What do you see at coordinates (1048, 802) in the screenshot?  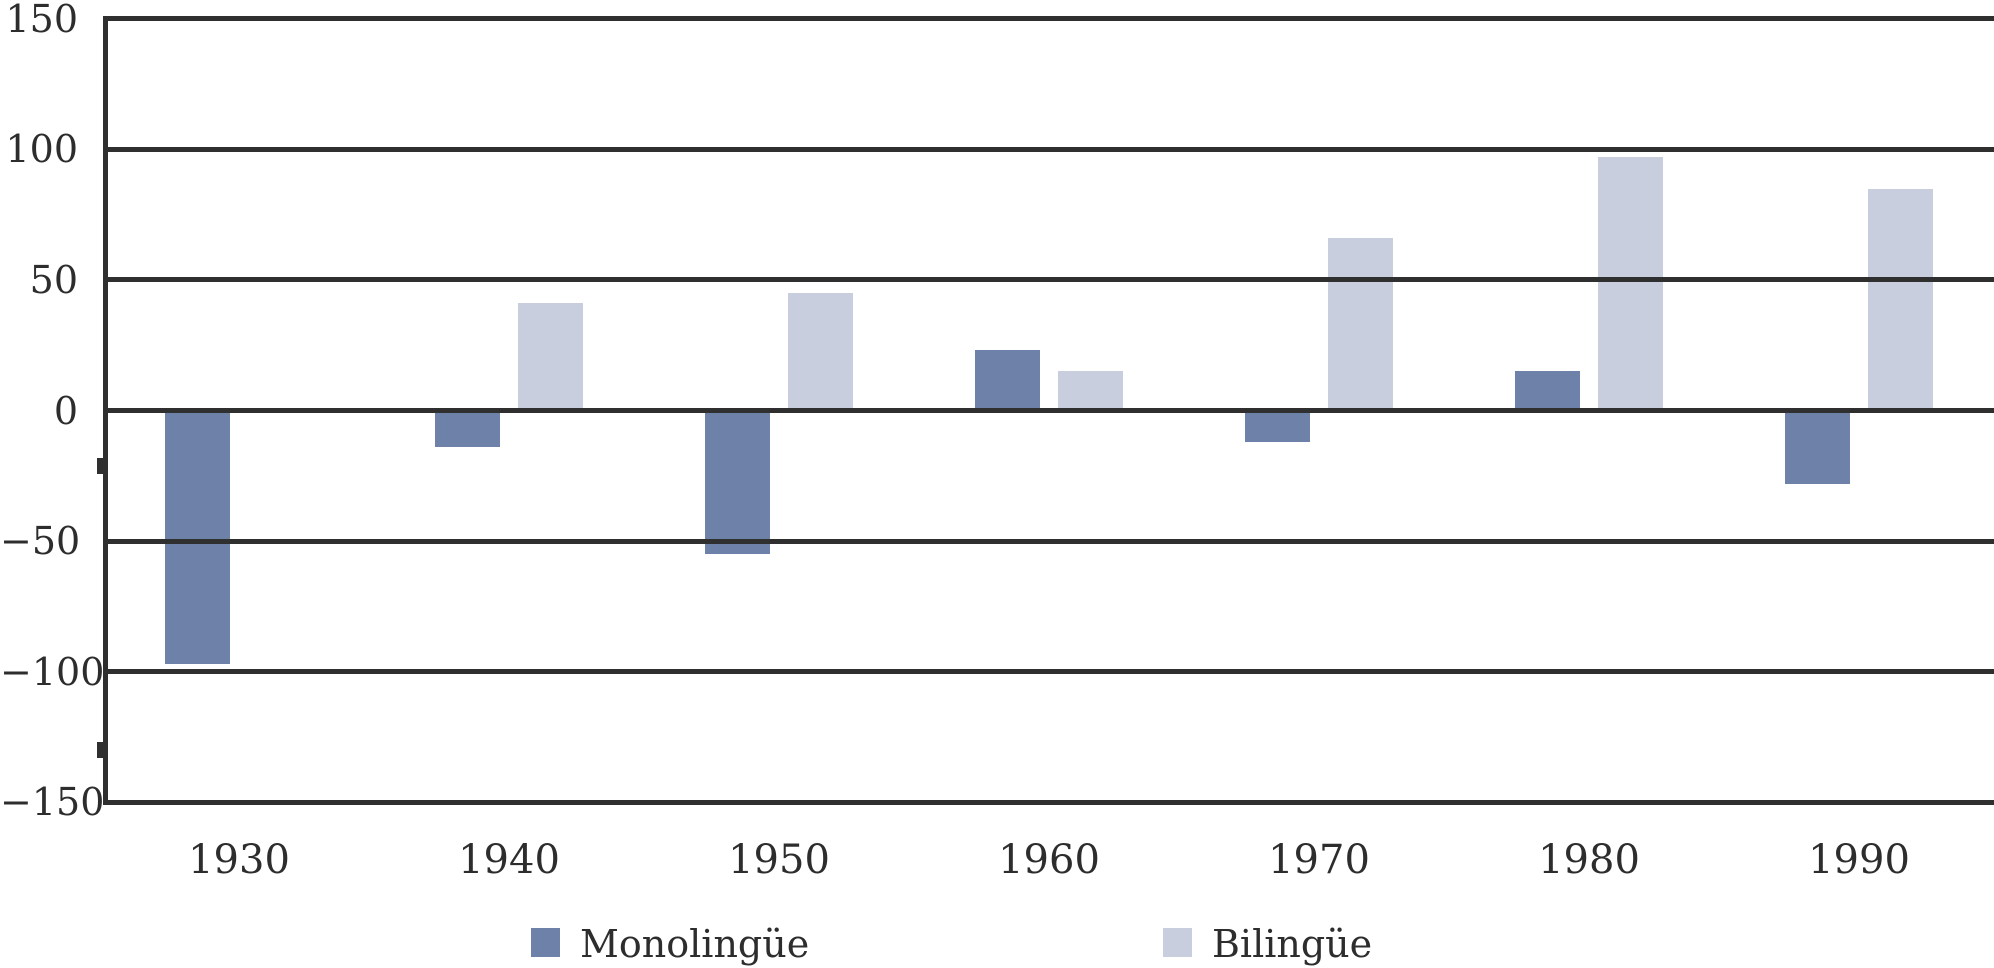 I see `gridline--150` at bounding box center [1048, 802].